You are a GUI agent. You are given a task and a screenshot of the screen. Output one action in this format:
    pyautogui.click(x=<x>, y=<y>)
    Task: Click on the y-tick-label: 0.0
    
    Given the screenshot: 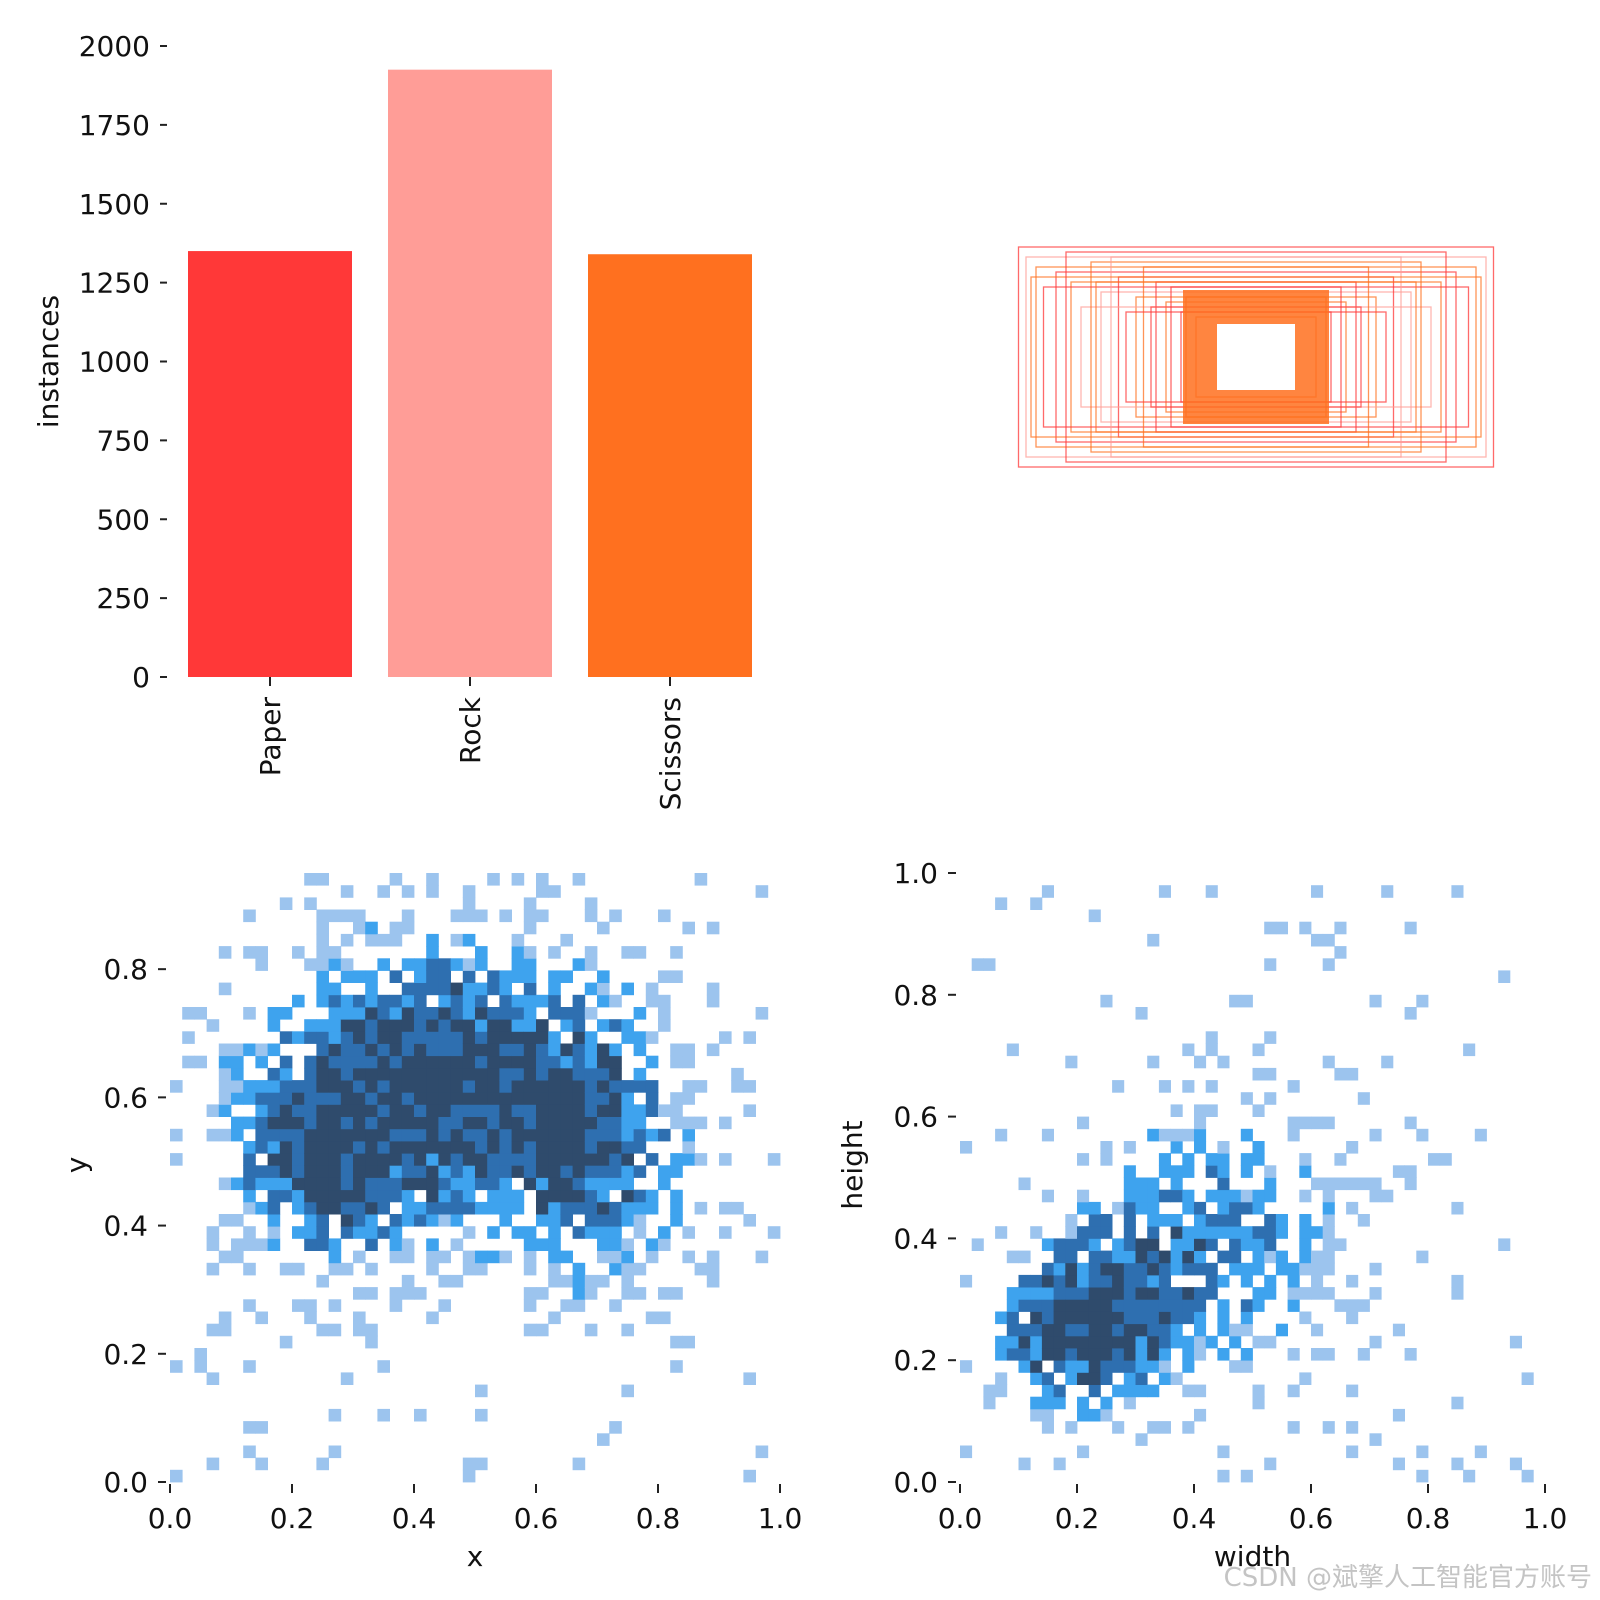 What is the action you would take?
    pyautogui.click(x=915, y=1482)
    